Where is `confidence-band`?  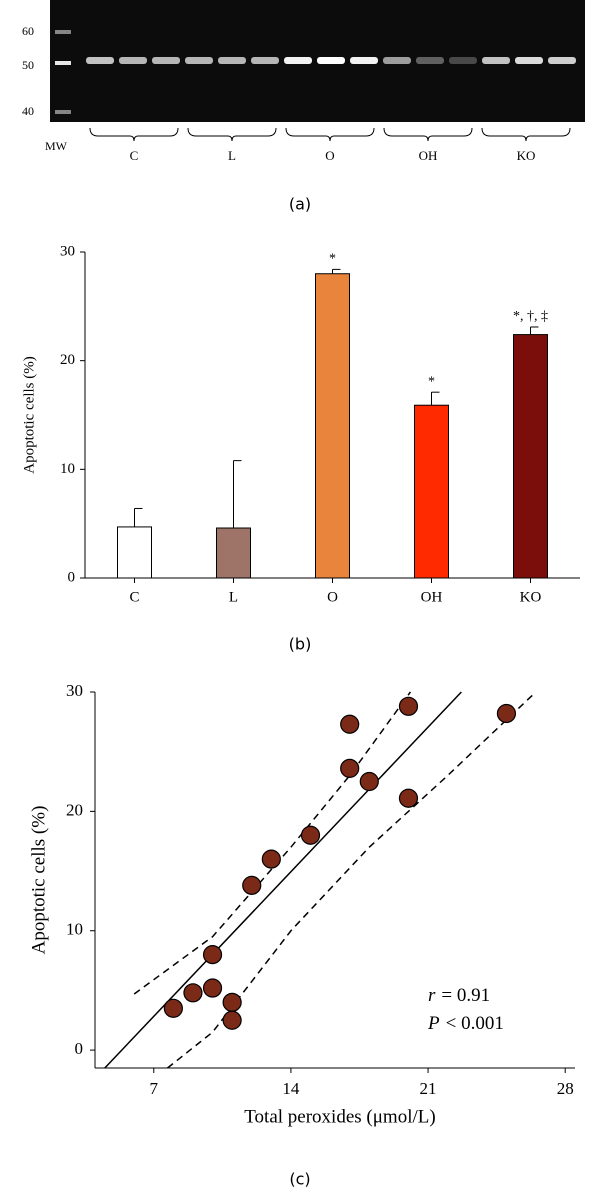
confidence-band is located at coordinates (272, 843).